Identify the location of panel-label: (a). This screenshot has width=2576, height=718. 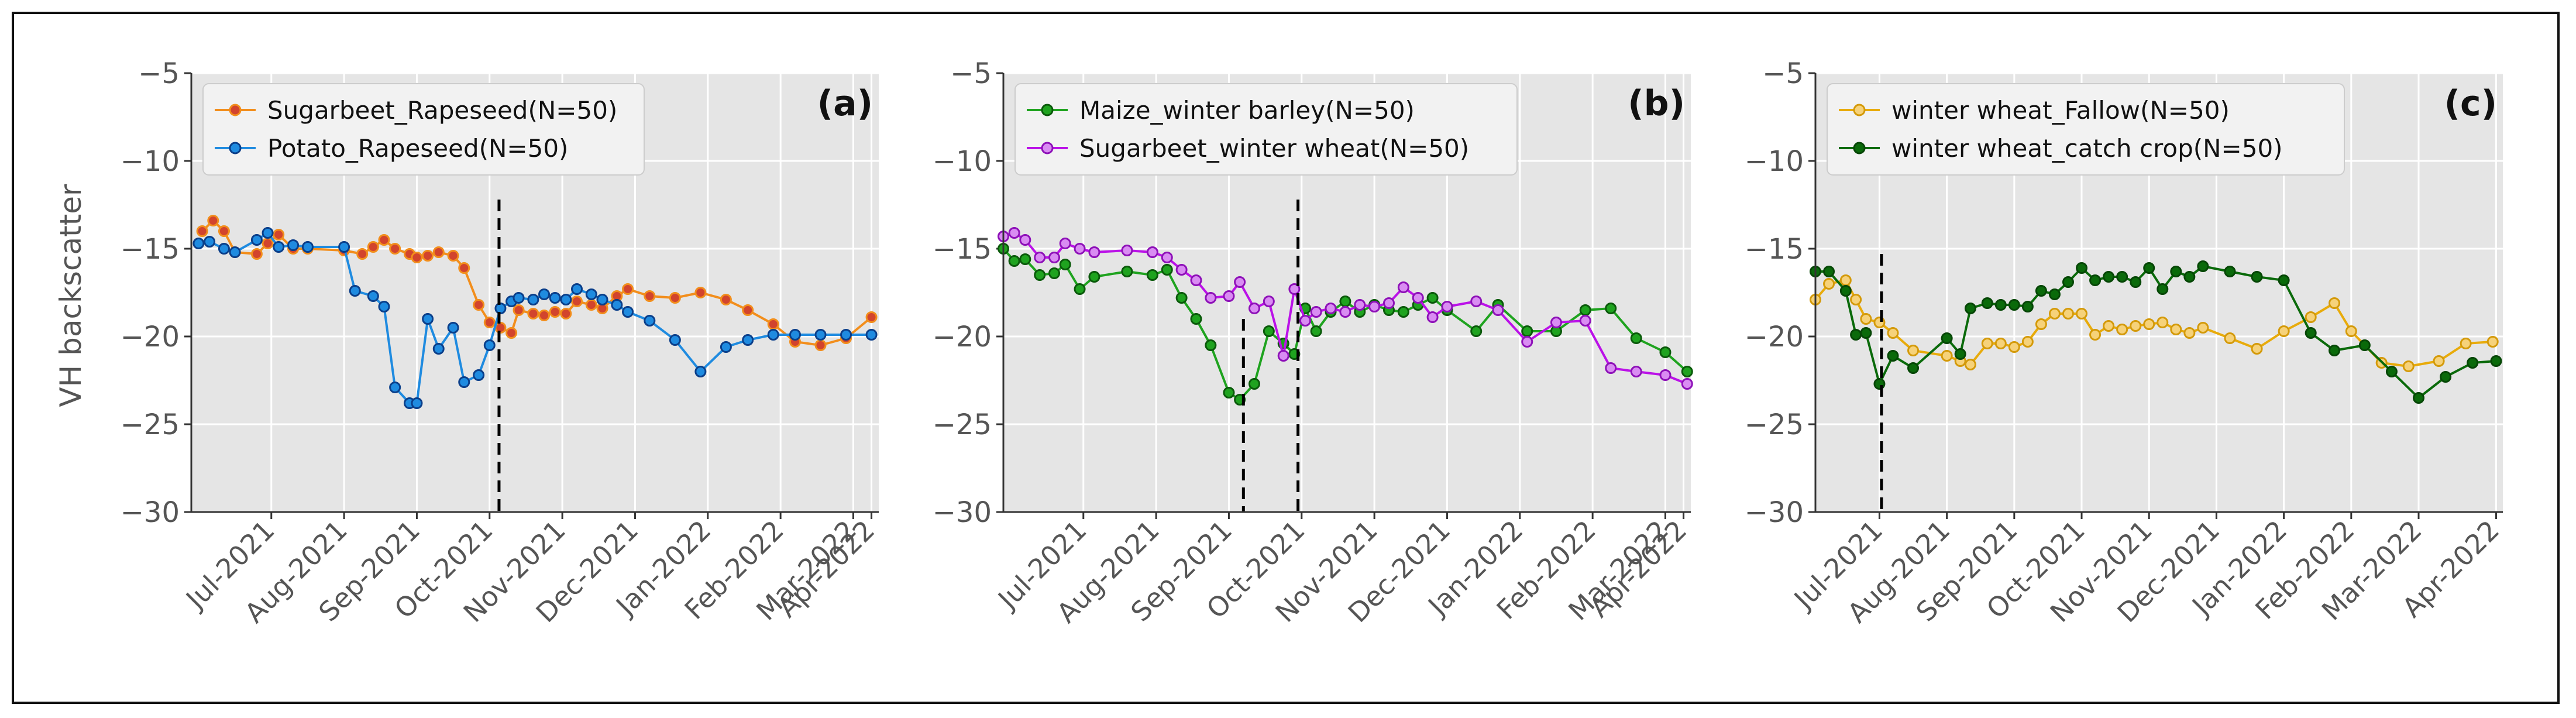
(845, 103).